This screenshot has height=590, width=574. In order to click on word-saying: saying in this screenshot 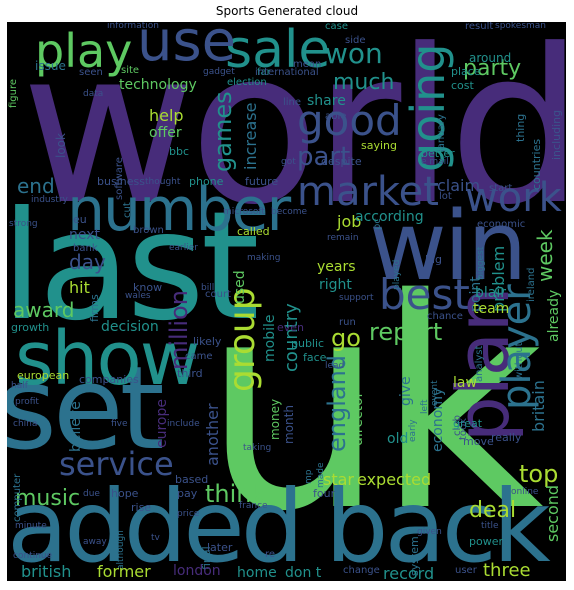, I will do `click(379, 145)`.